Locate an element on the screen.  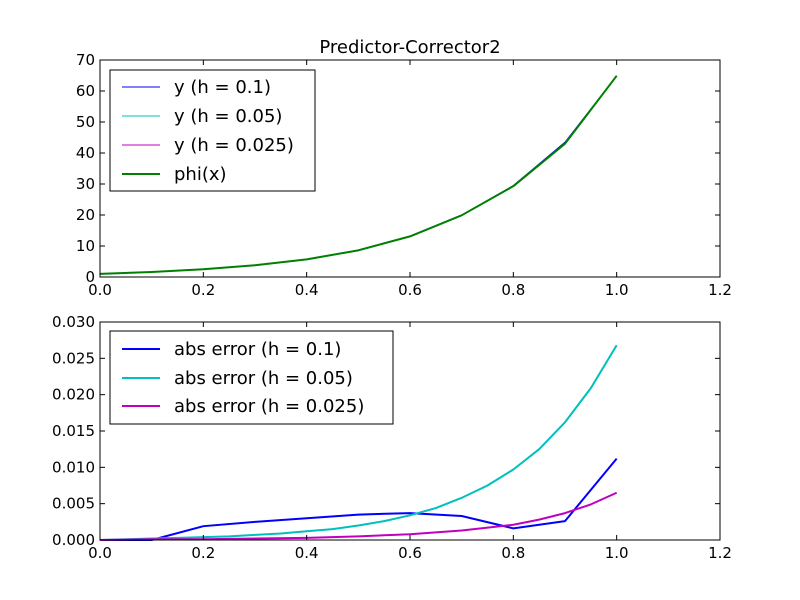
top-x-tick-label: 1.2 is located at coordinates (720, 290).